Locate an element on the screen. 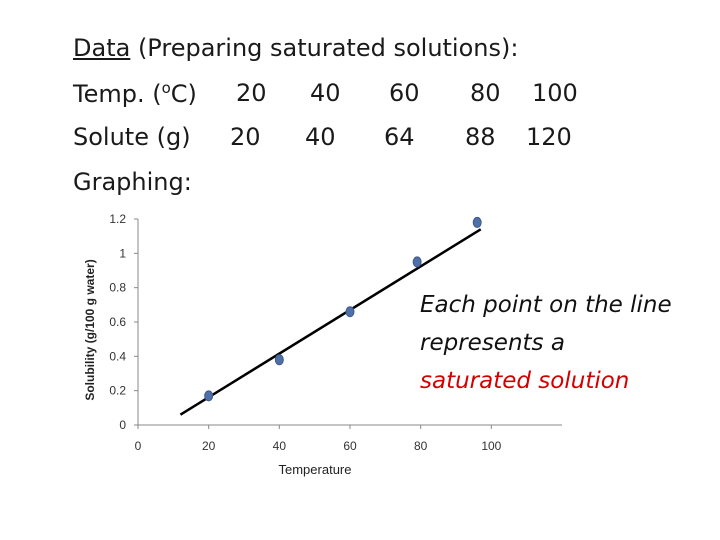  temp-value: 20 is located at coordinates (251, 93).